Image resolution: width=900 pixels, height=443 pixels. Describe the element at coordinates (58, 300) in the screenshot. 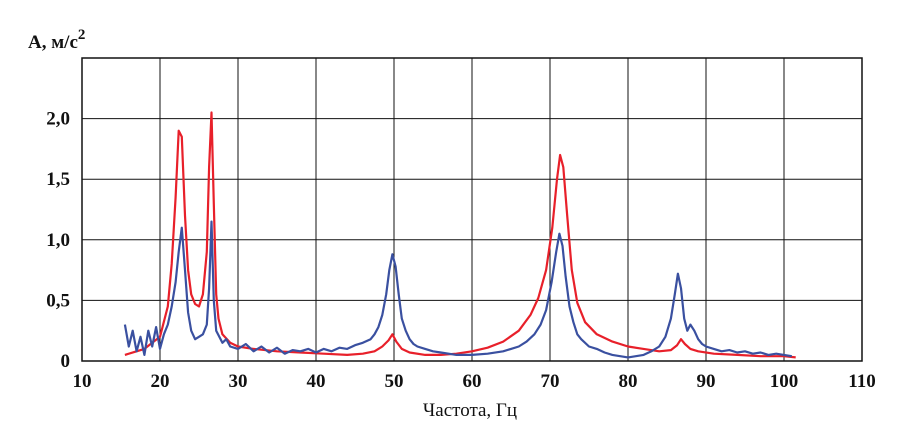

I see `y-tick-label: 0,5` at that location.